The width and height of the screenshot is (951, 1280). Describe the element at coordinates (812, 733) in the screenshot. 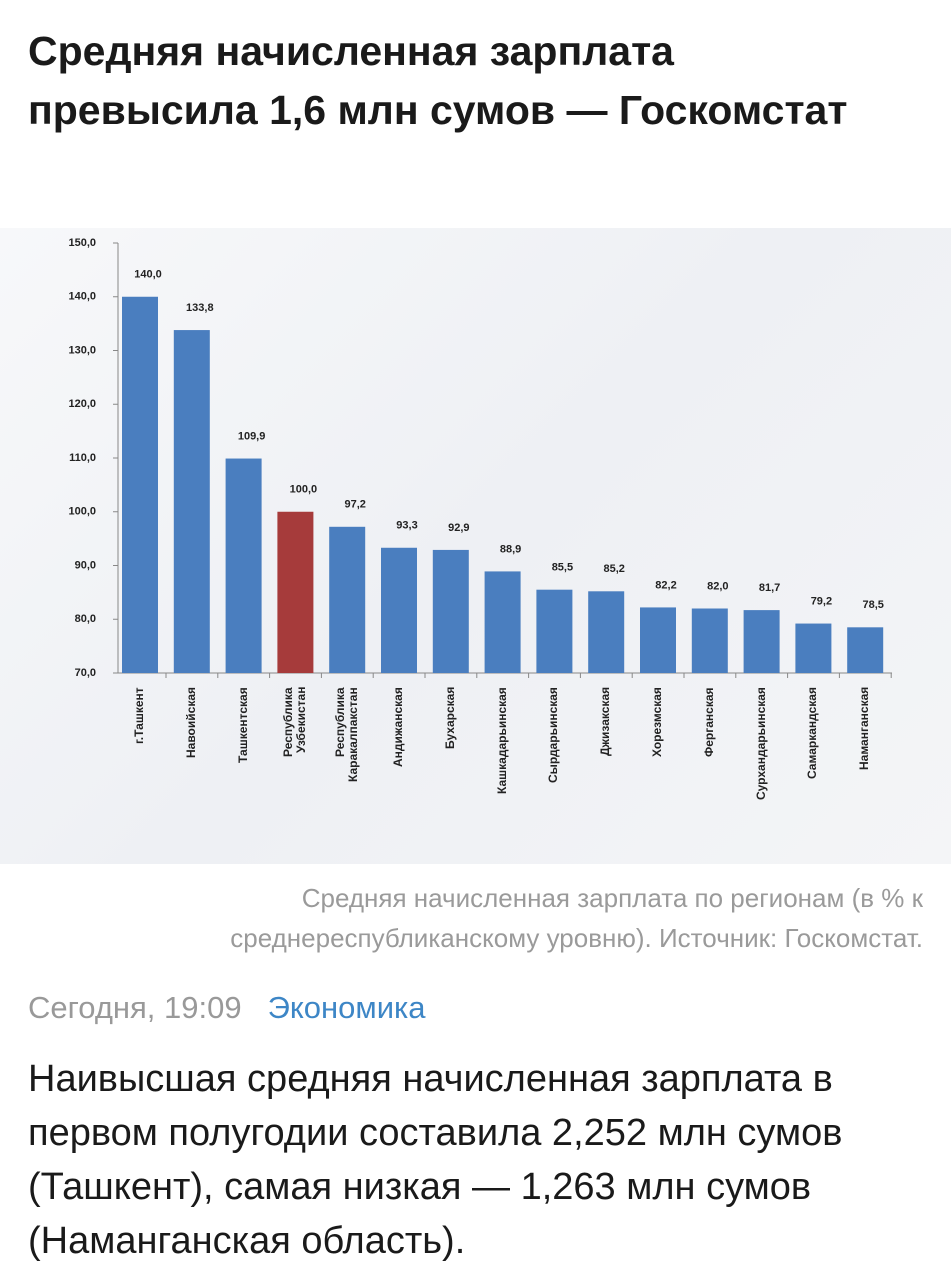

I see `x-tick-label: Самаркандская` at that location.